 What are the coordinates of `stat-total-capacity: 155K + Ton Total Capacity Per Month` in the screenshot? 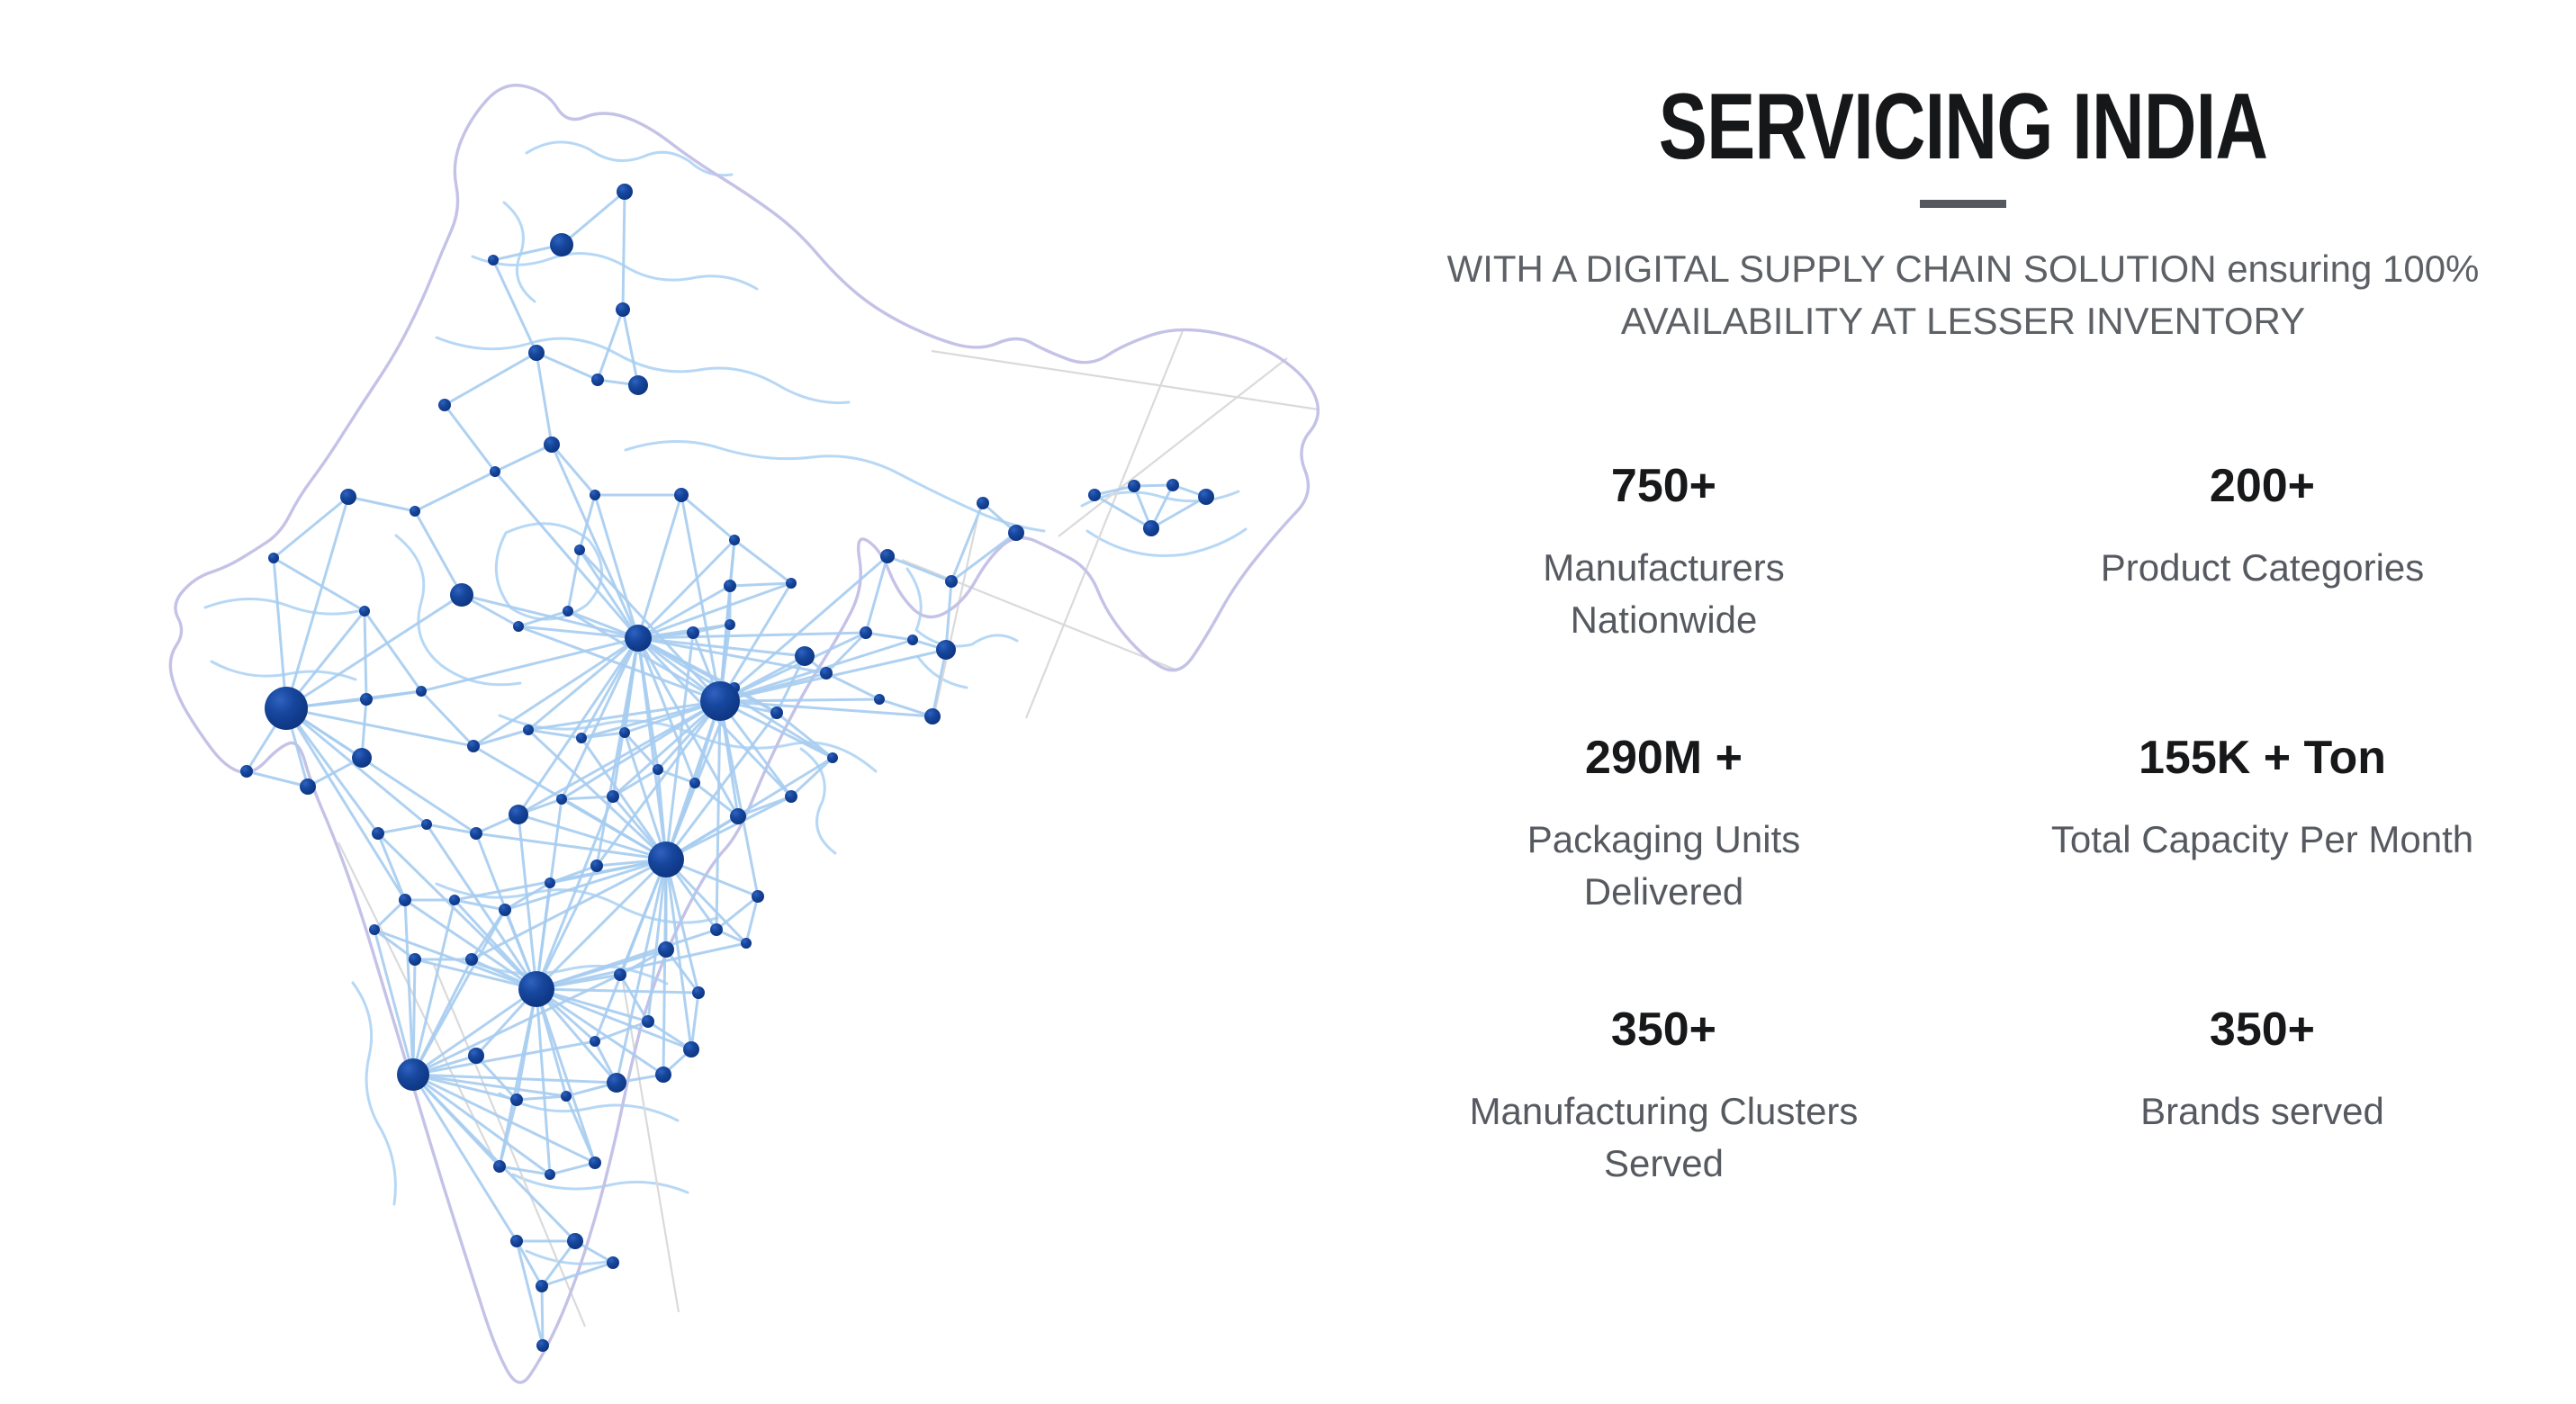 It's located at (2262, 870).